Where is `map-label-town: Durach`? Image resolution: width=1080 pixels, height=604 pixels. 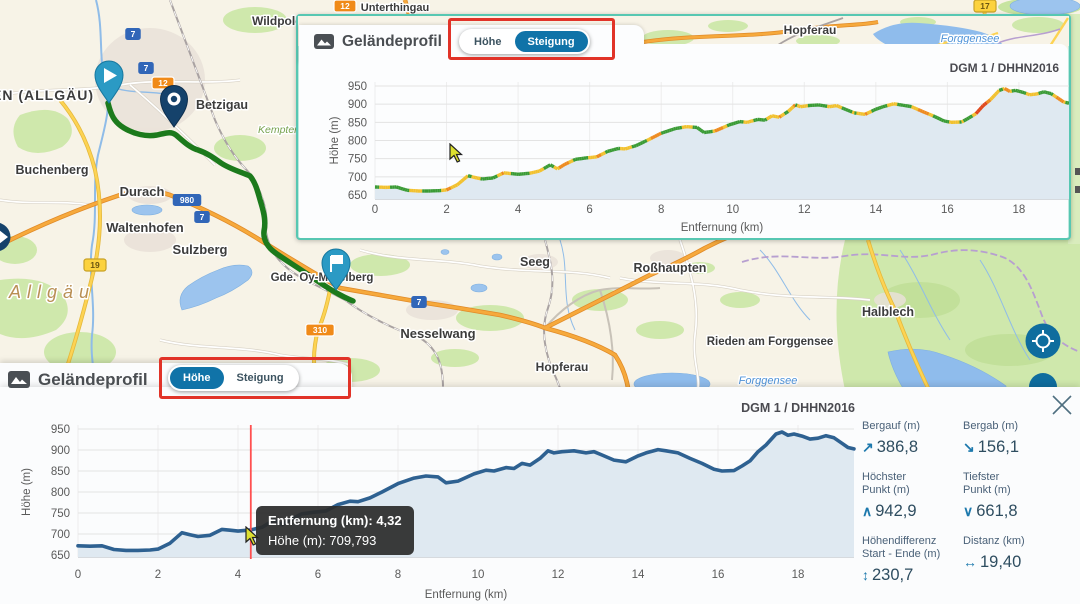
map-label-town: Durach is located at coordinates (142, 191).